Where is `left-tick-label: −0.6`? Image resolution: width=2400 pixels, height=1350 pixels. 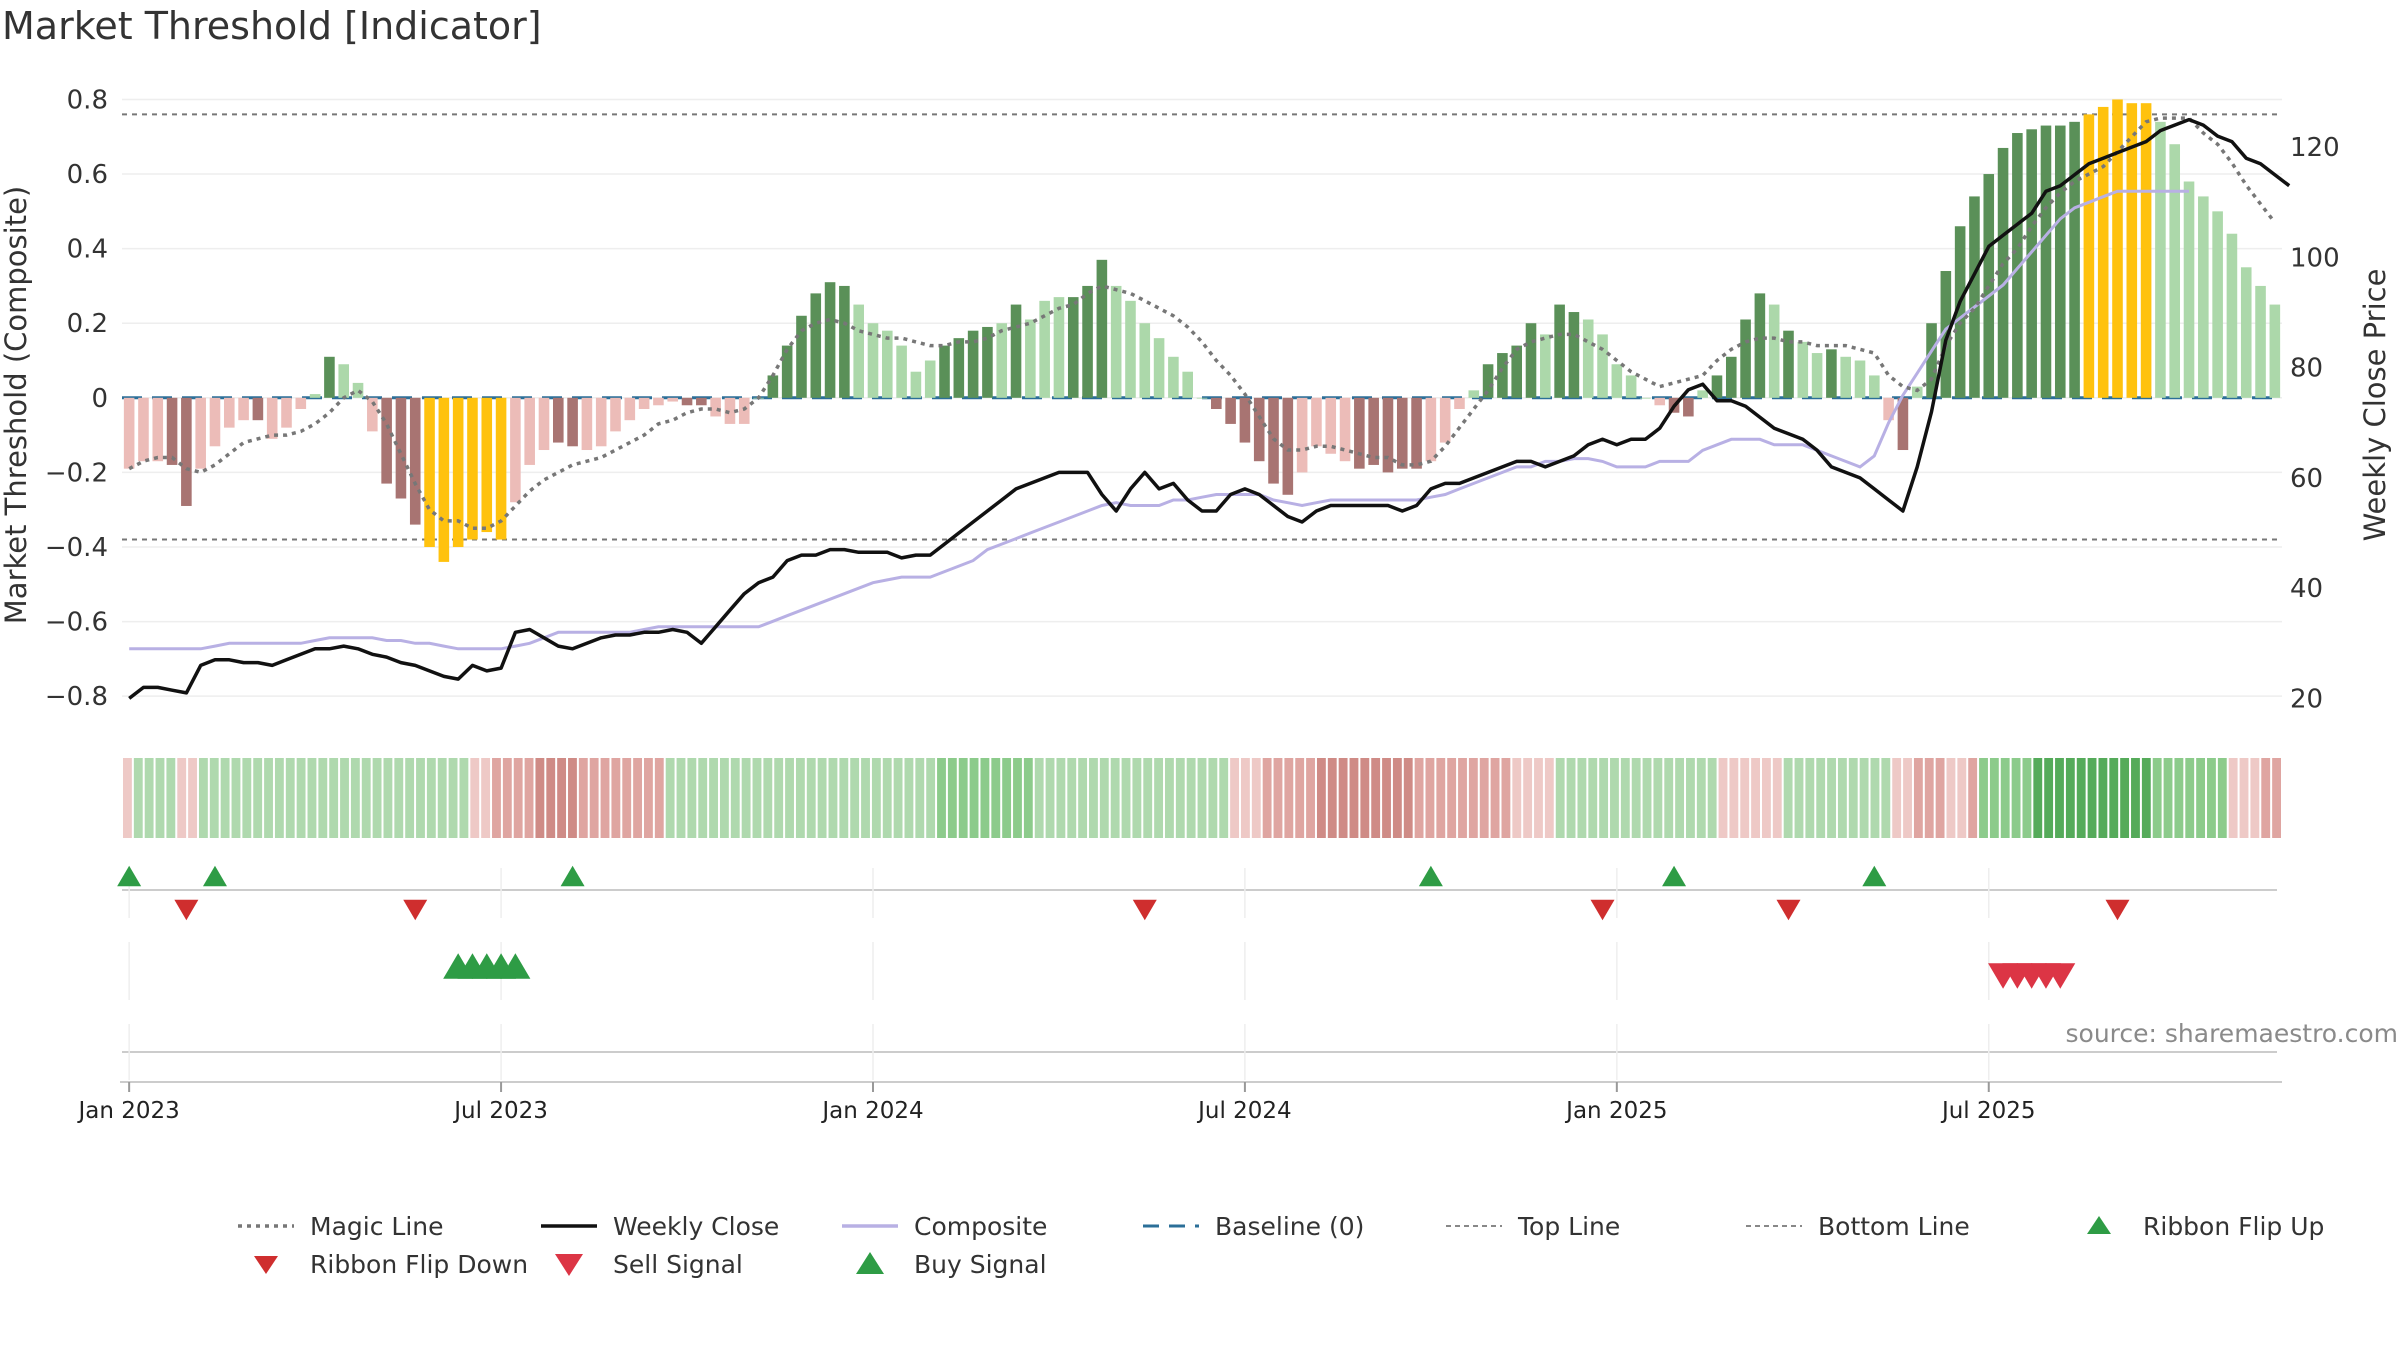
left-tick-label: −0.6 is located at coordinates (76, 623).